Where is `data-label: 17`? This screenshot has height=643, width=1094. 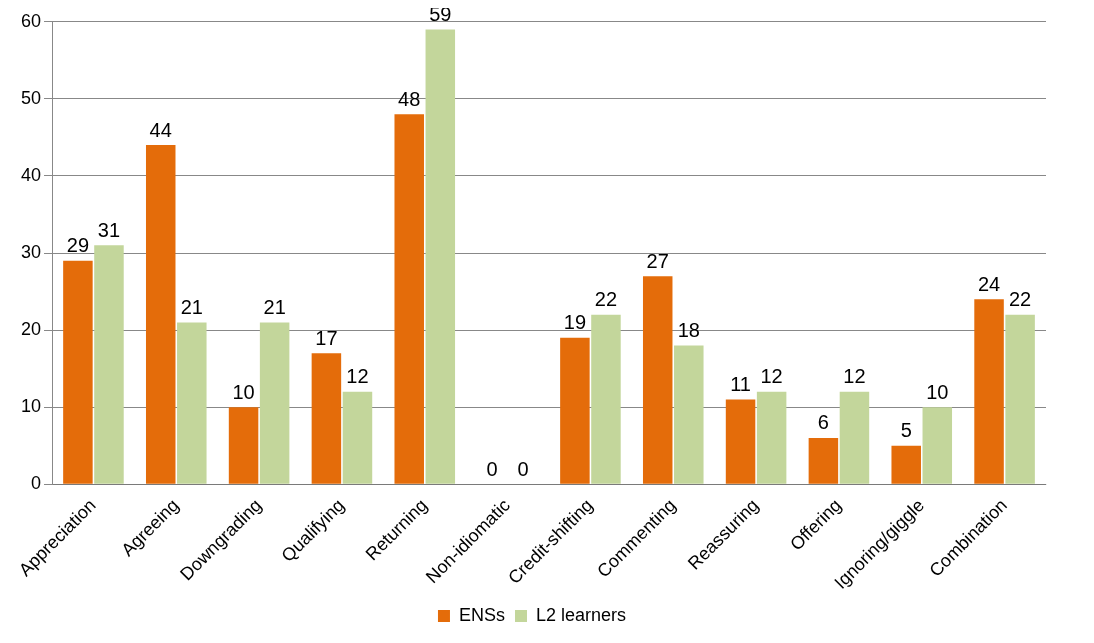 data-label: 17 is located at coordinates (326, 337).